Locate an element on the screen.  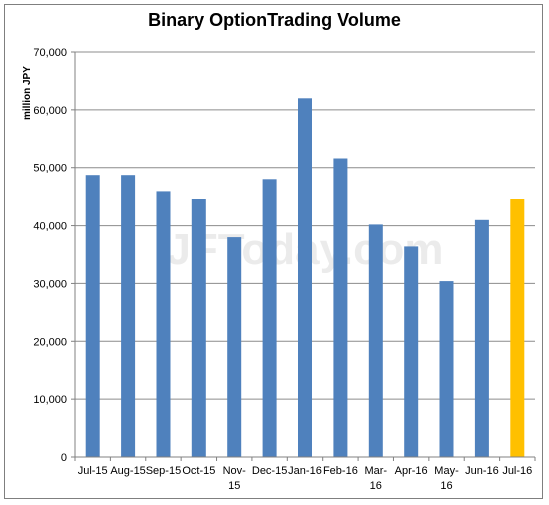
y-tick-label: 0 is located at coordinates (64, 458).